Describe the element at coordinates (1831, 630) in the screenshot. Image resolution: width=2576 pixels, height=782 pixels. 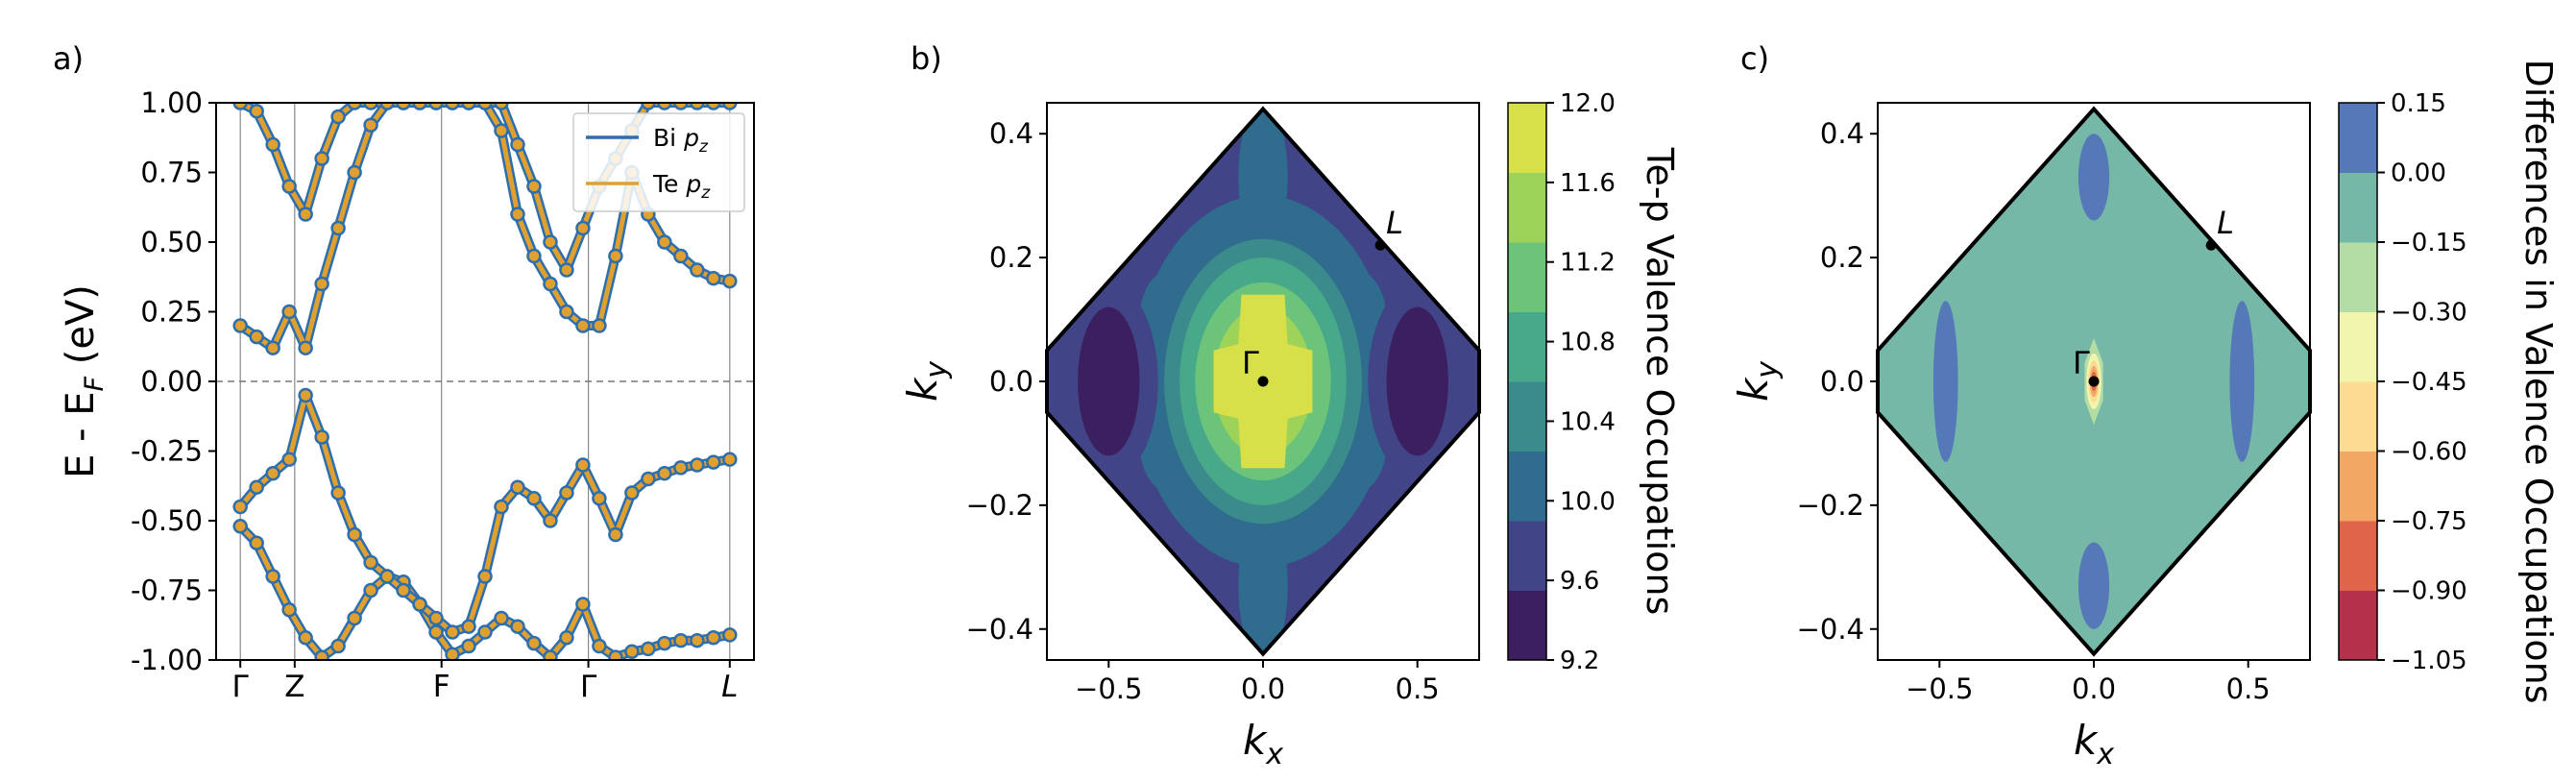
I see `y-tick-label: −0.4` at that location.